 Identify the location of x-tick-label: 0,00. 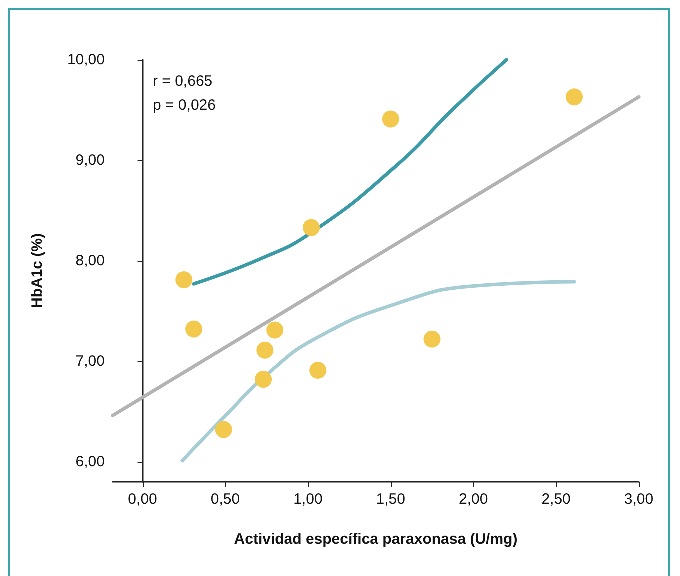
(143, 499).